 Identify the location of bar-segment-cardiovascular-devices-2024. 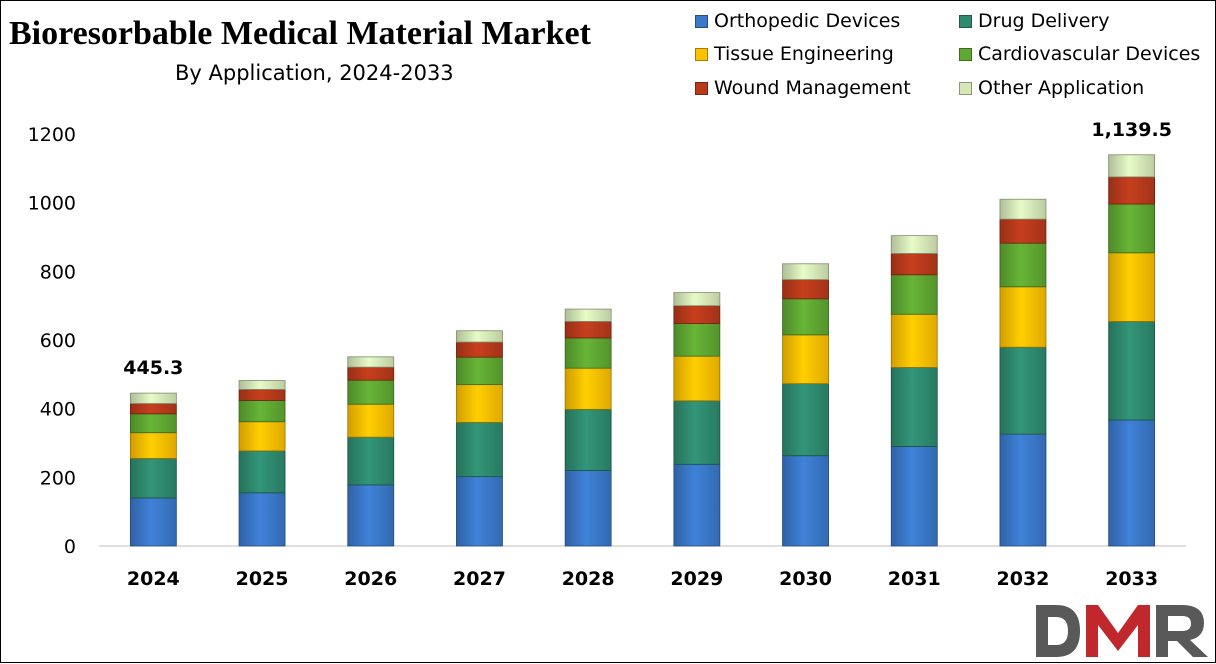
(153, 423).